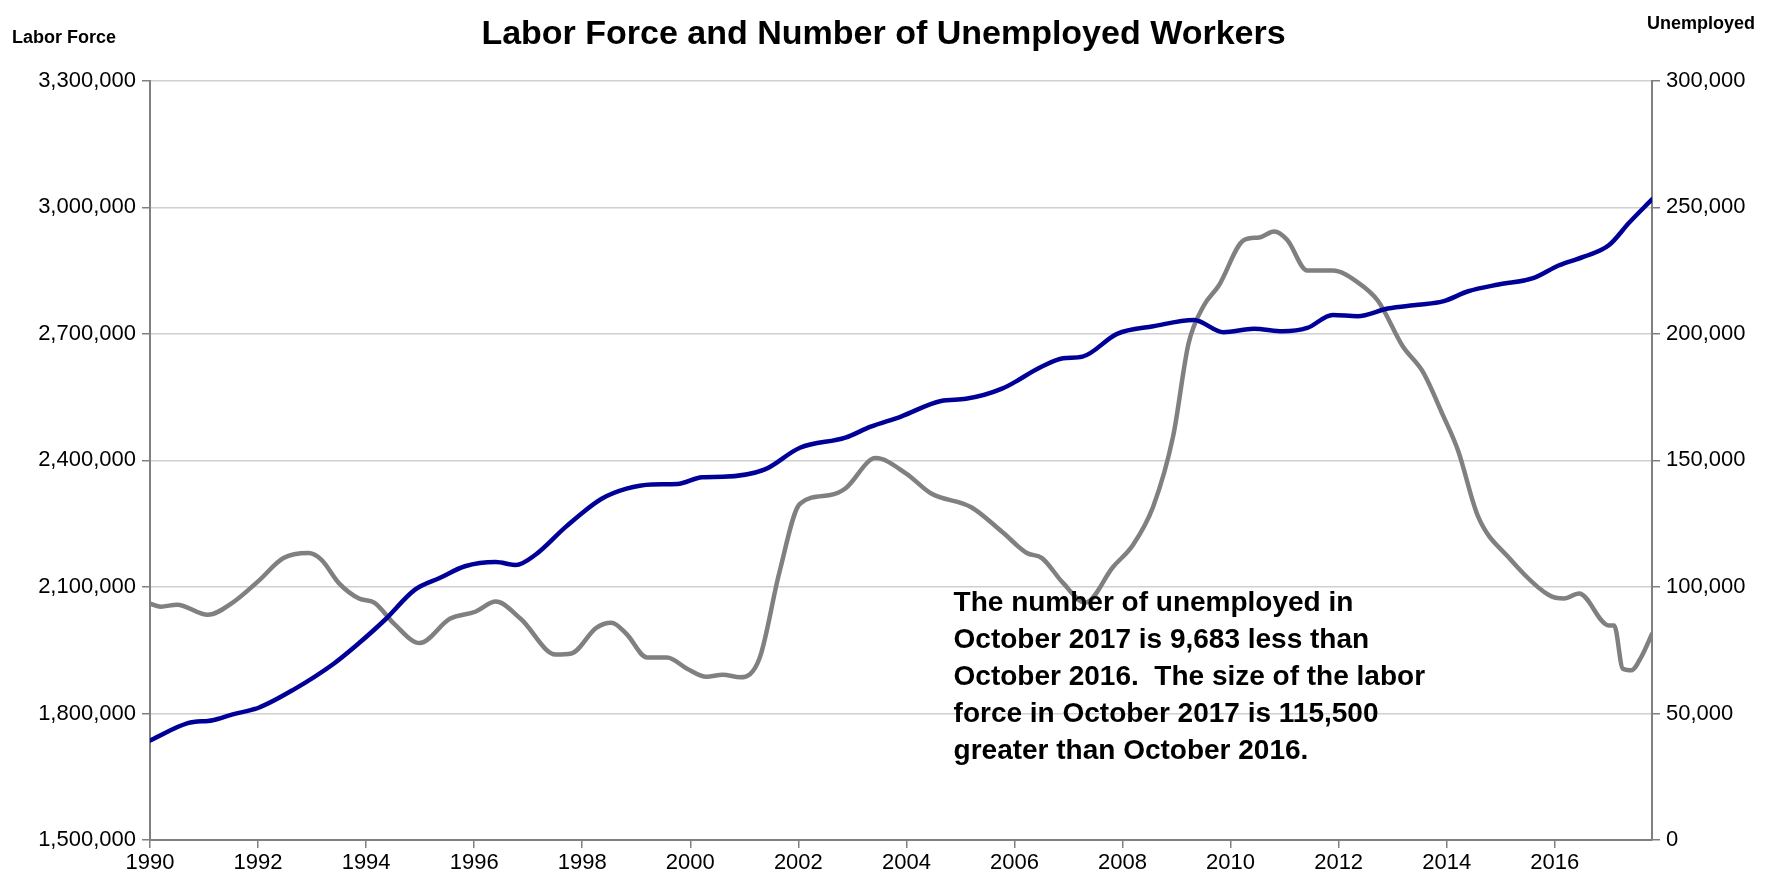  I want to click on x-tick-label: 2016, so click(1555, 862).